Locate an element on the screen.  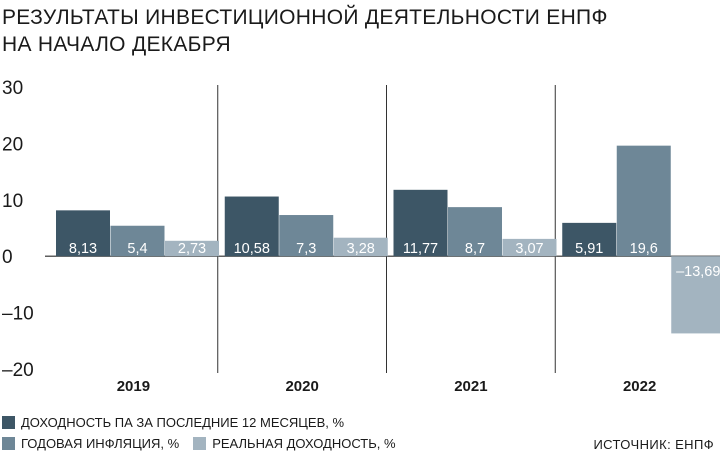
bar-value-label: 2,73 is located at coordinates (192, 249).